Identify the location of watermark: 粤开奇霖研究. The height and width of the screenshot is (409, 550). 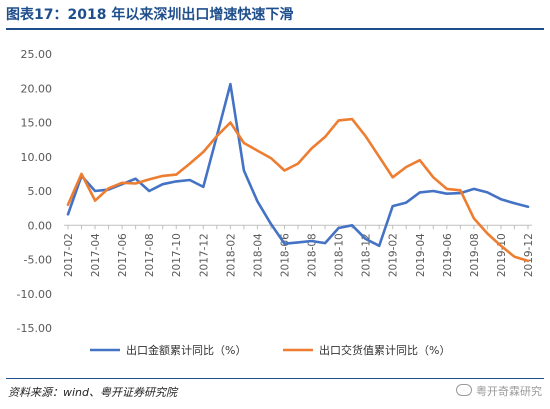
(499, 391).